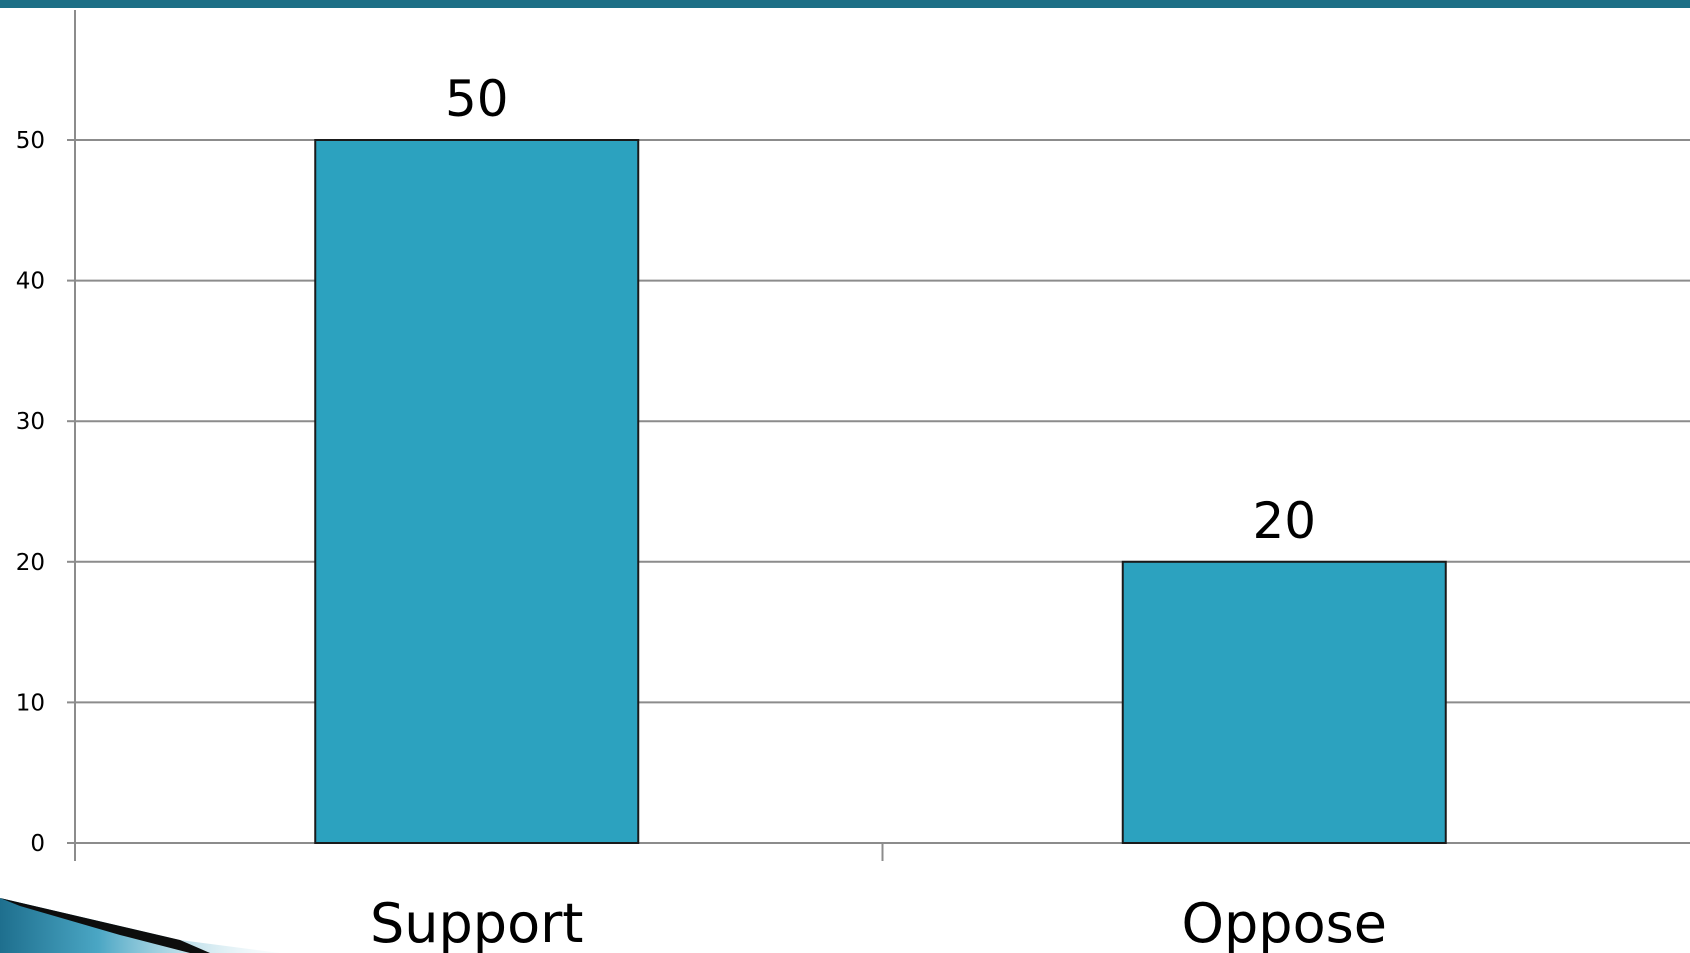 The image size is (1690, 953). I want to click on corner-swoosh-decoration, so click(140, 925).